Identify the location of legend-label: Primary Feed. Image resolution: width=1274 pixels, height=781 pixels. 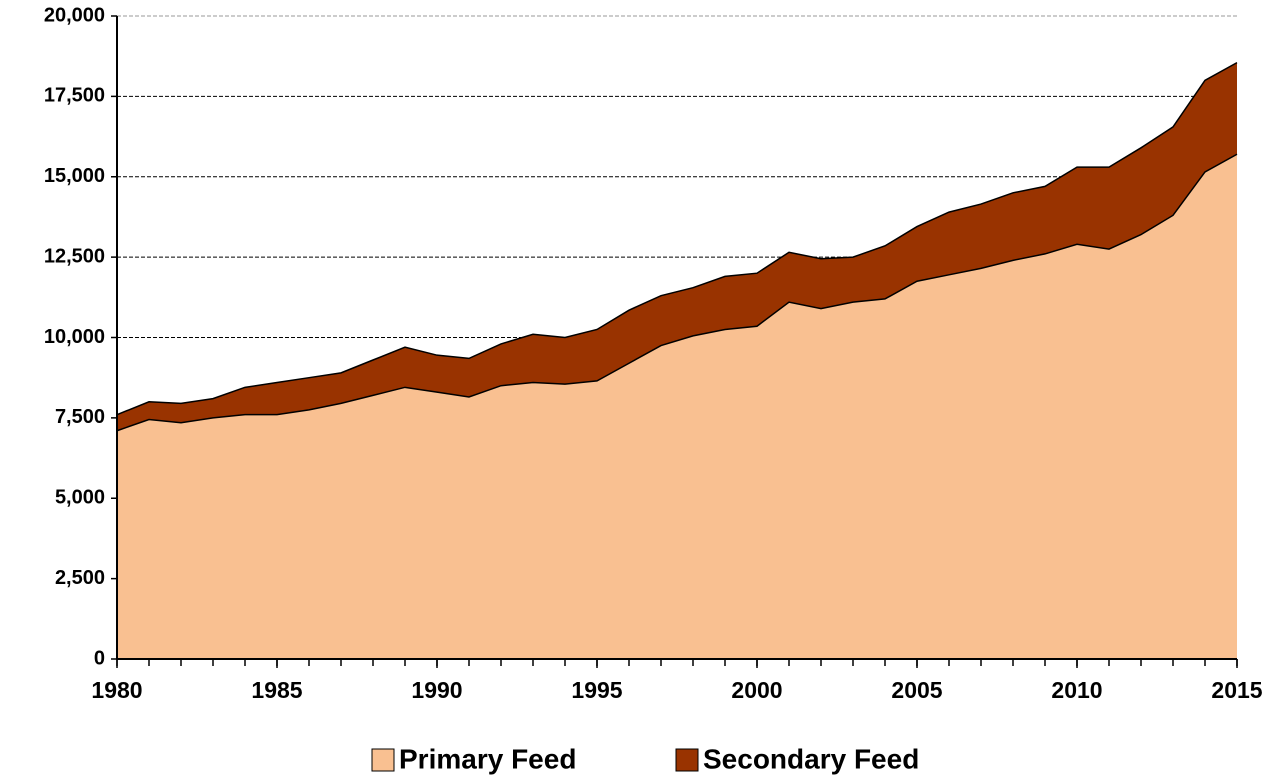
(487, 758).